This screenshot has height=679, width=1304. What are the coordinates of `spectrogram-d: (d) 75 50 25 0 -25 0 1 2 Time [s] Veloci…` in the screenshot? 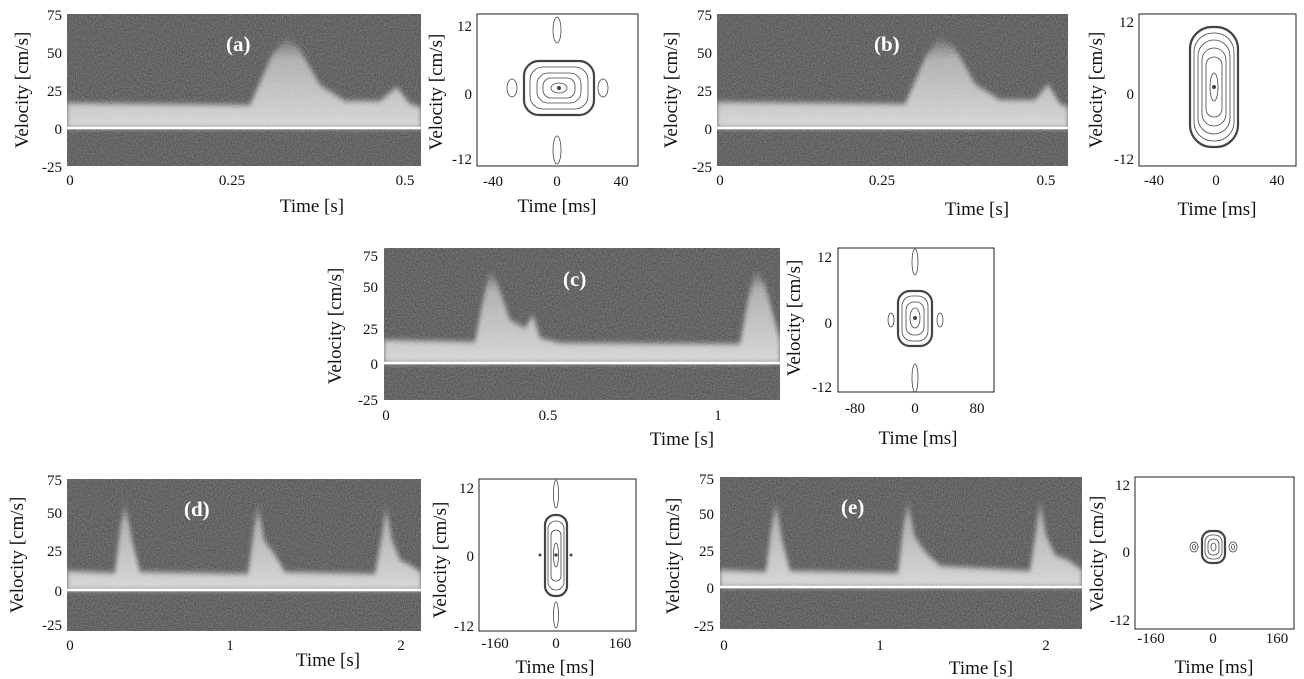 It's located at (214, 572).